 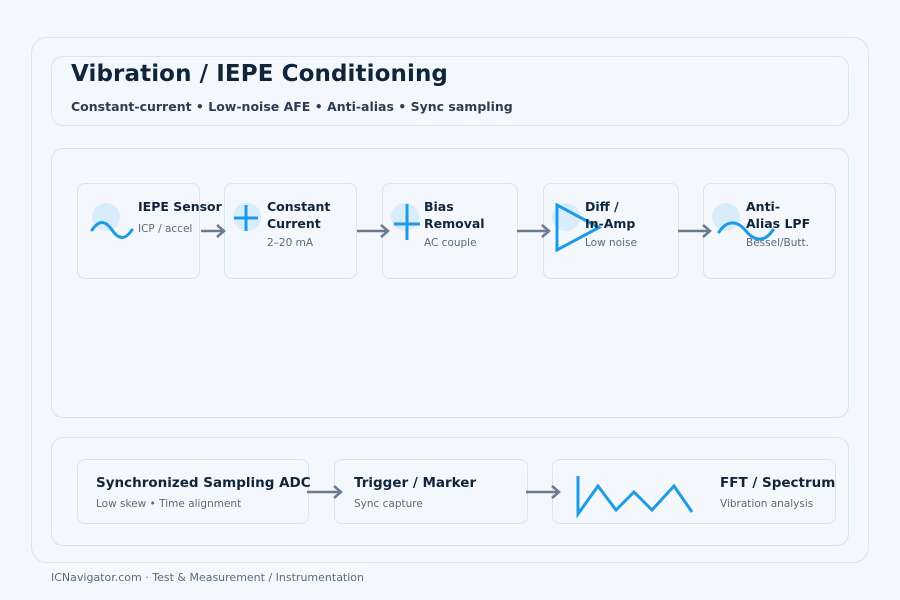 What do you see at coordinates (778, 483) in the screenshot?
I see `block-title: FFT / Spectrum` at bounding box center [778, 483].